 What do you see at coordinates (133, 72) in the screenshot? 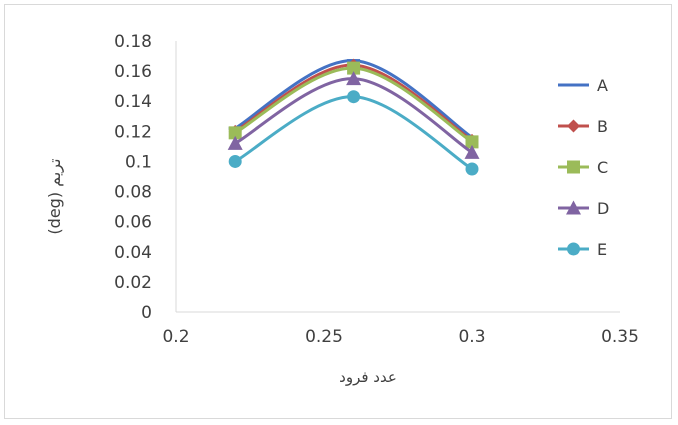
I see `y-tick-label: 0.16` at bounding box center [133, 72].